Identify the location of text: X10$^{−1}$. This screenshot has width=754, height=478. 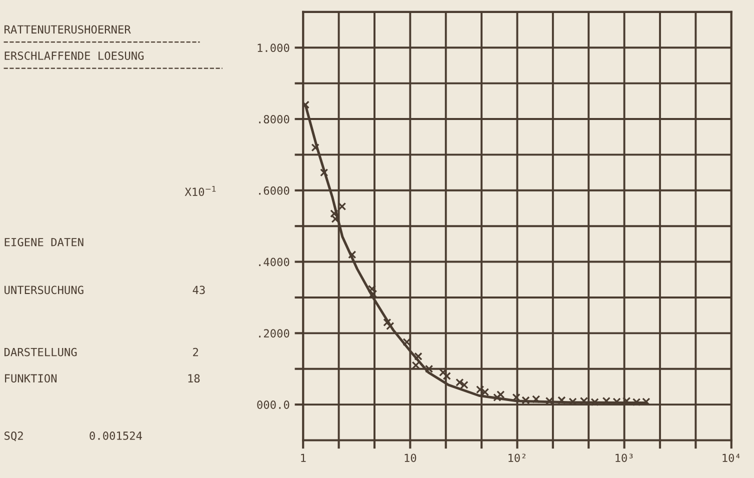
(200, 191).